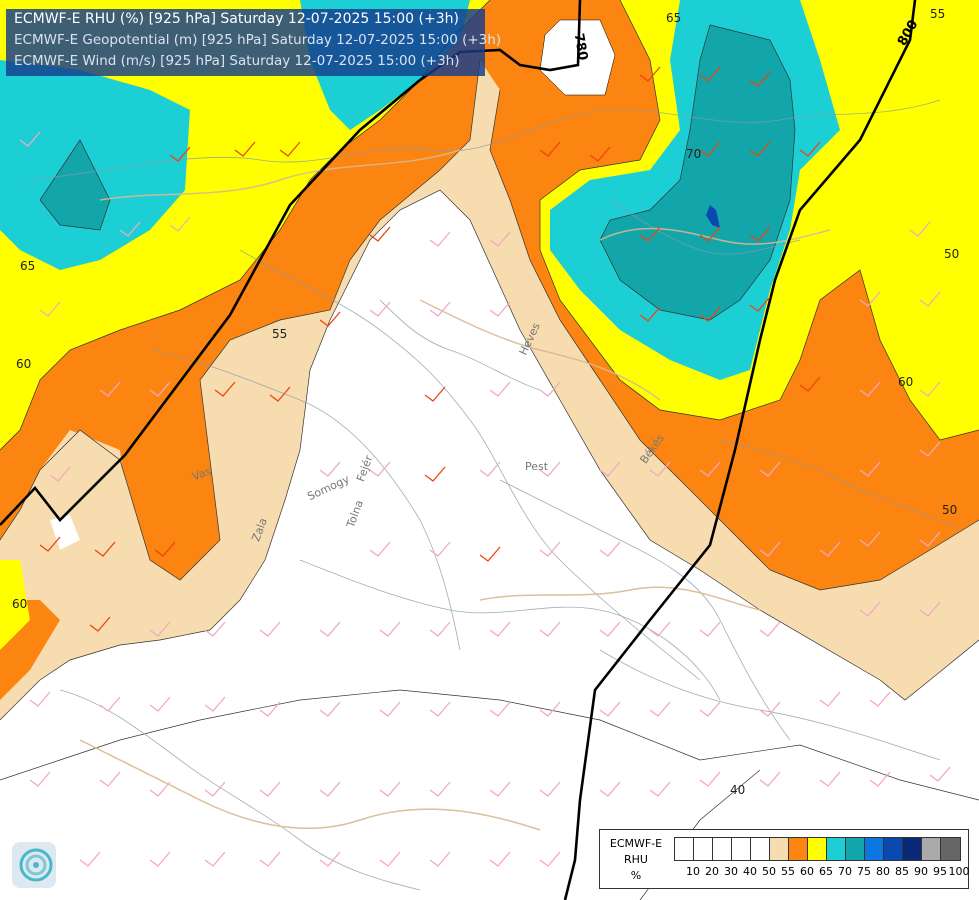  What do you see at coordinates (537, 466) in the screenshot?
I see `place-pest: Pest` at bounding box center [537, 466].